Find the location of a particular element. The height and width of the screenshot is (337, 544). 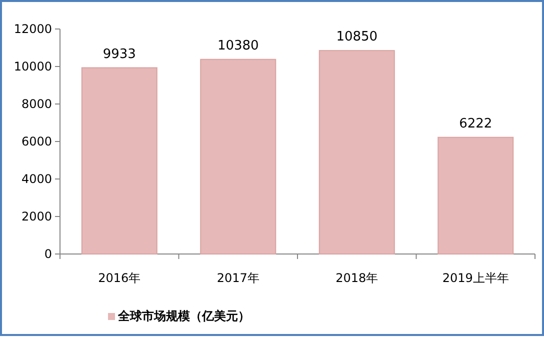

data-label: 9933 is located at coordinates (119, 54).